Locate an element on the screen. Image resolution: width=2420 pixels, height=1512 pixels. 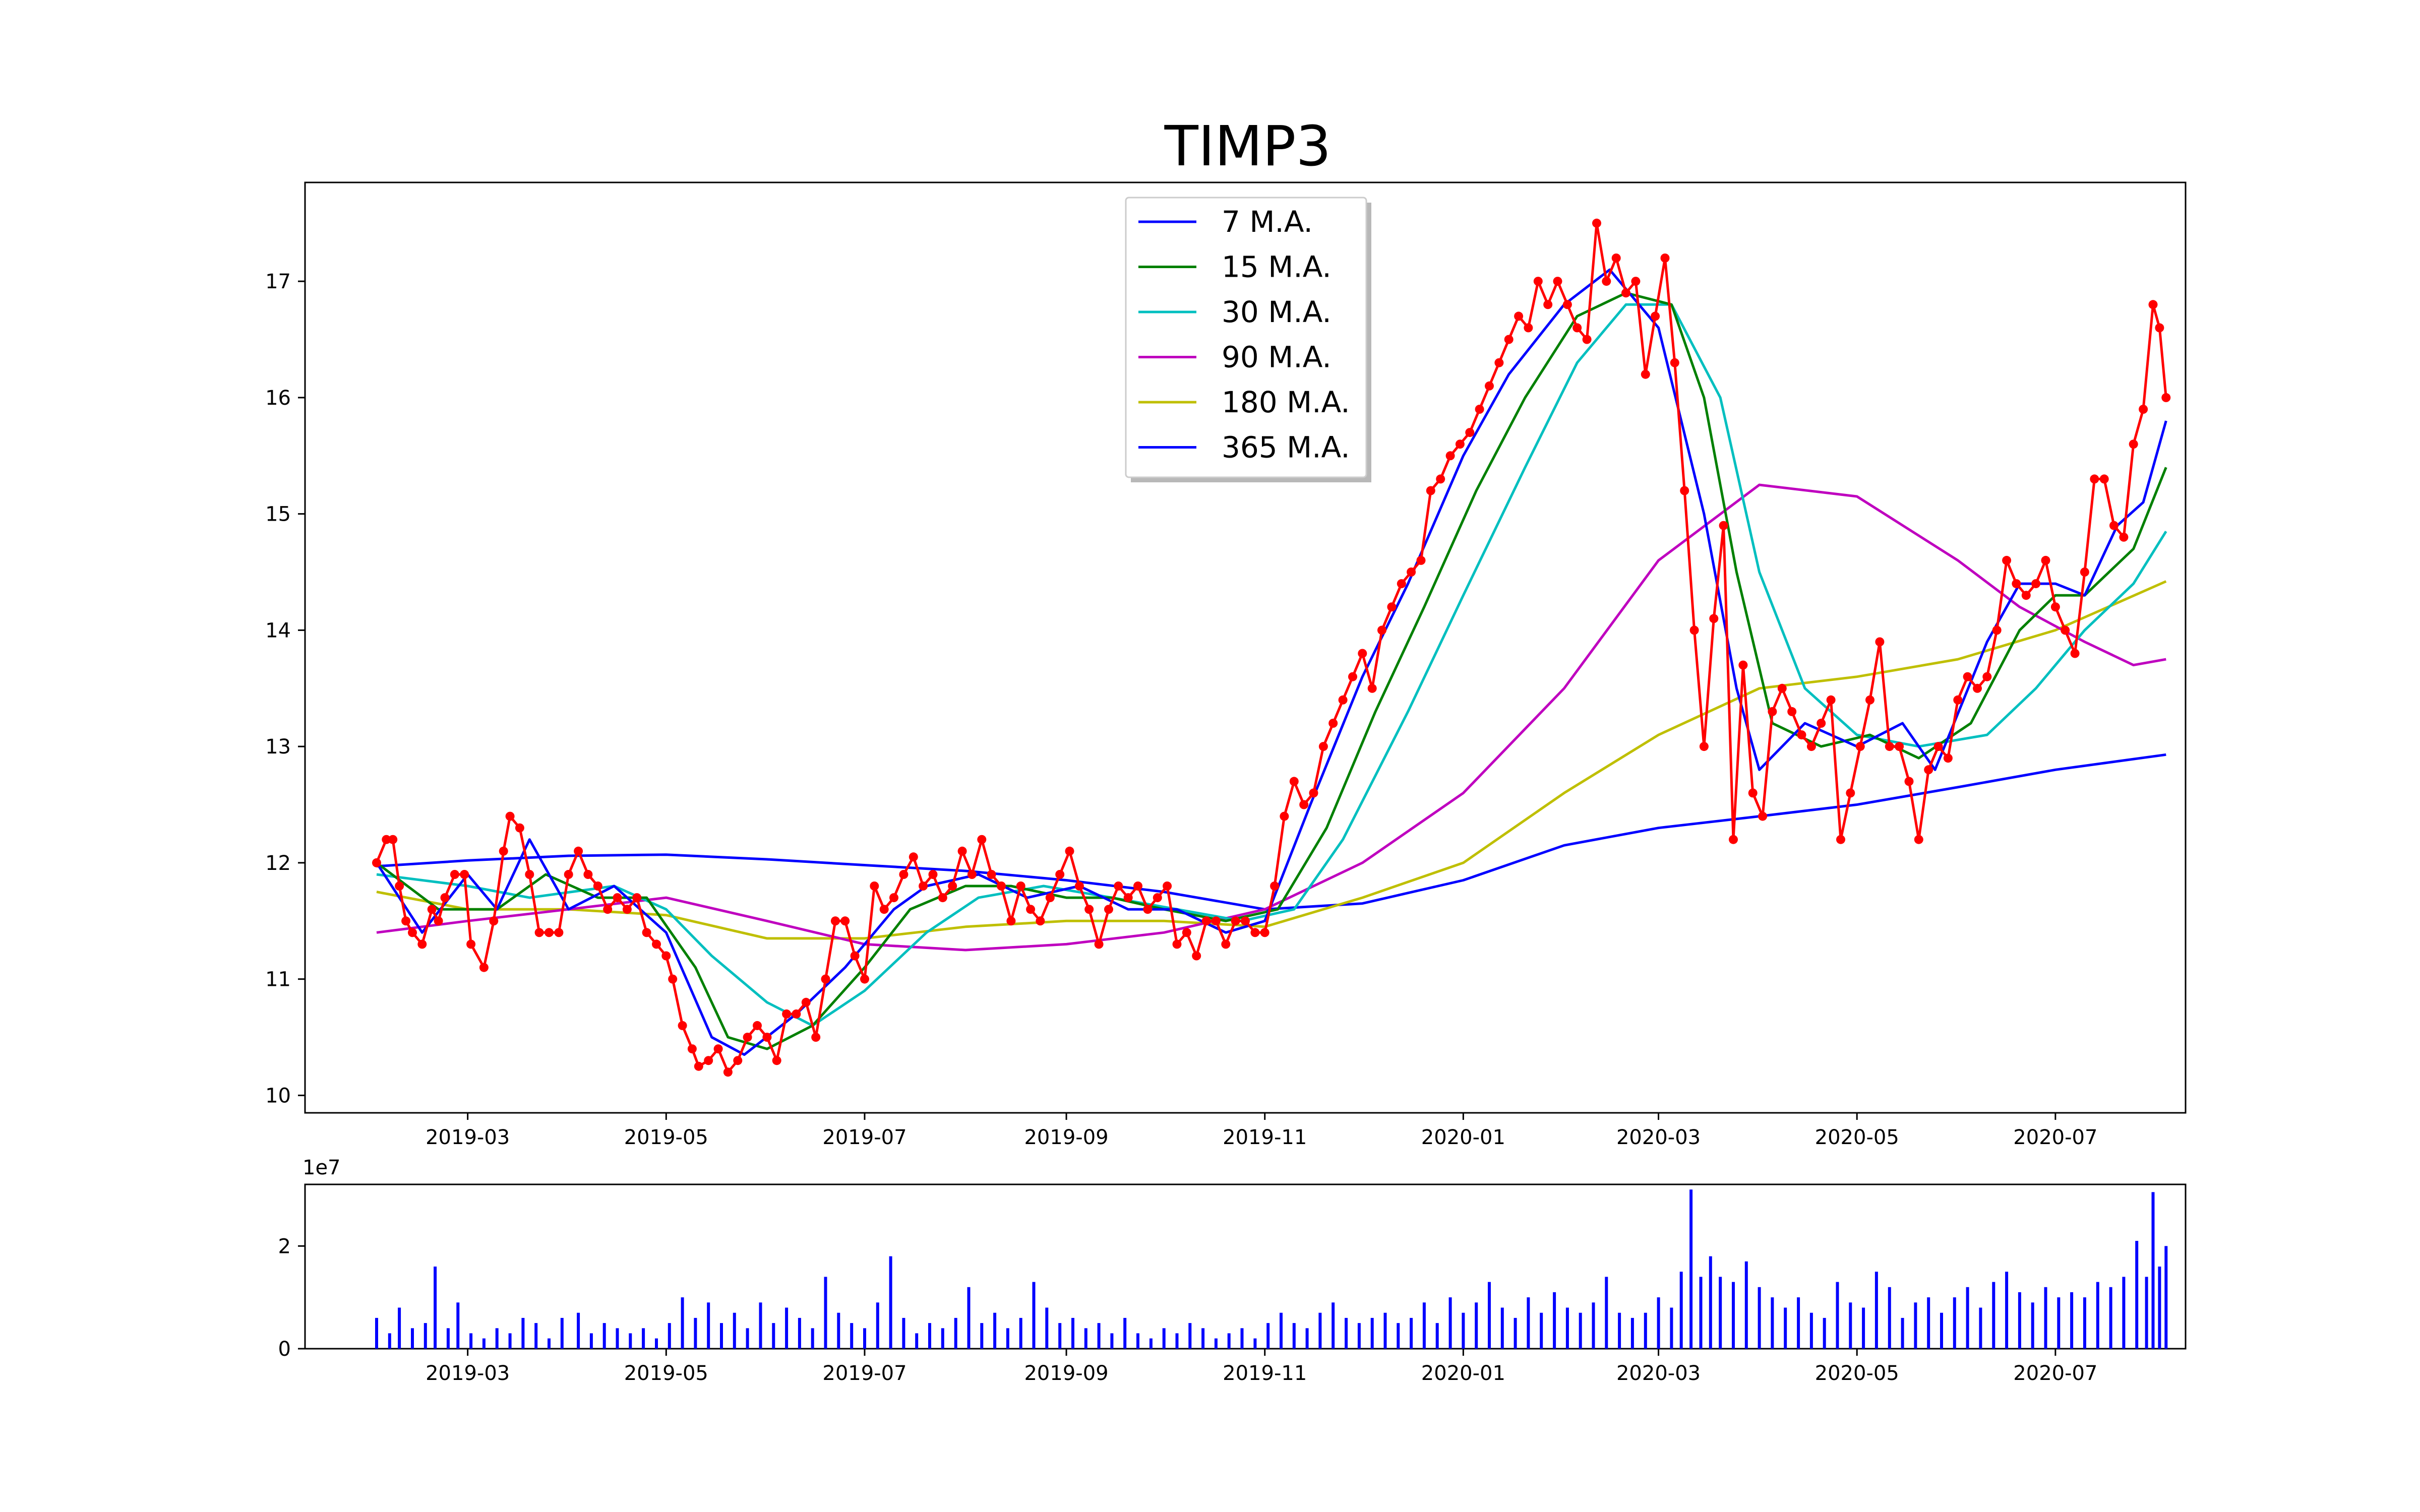
legend-label-ma180: 180 M.A. is located at coordinates (1286, 402).